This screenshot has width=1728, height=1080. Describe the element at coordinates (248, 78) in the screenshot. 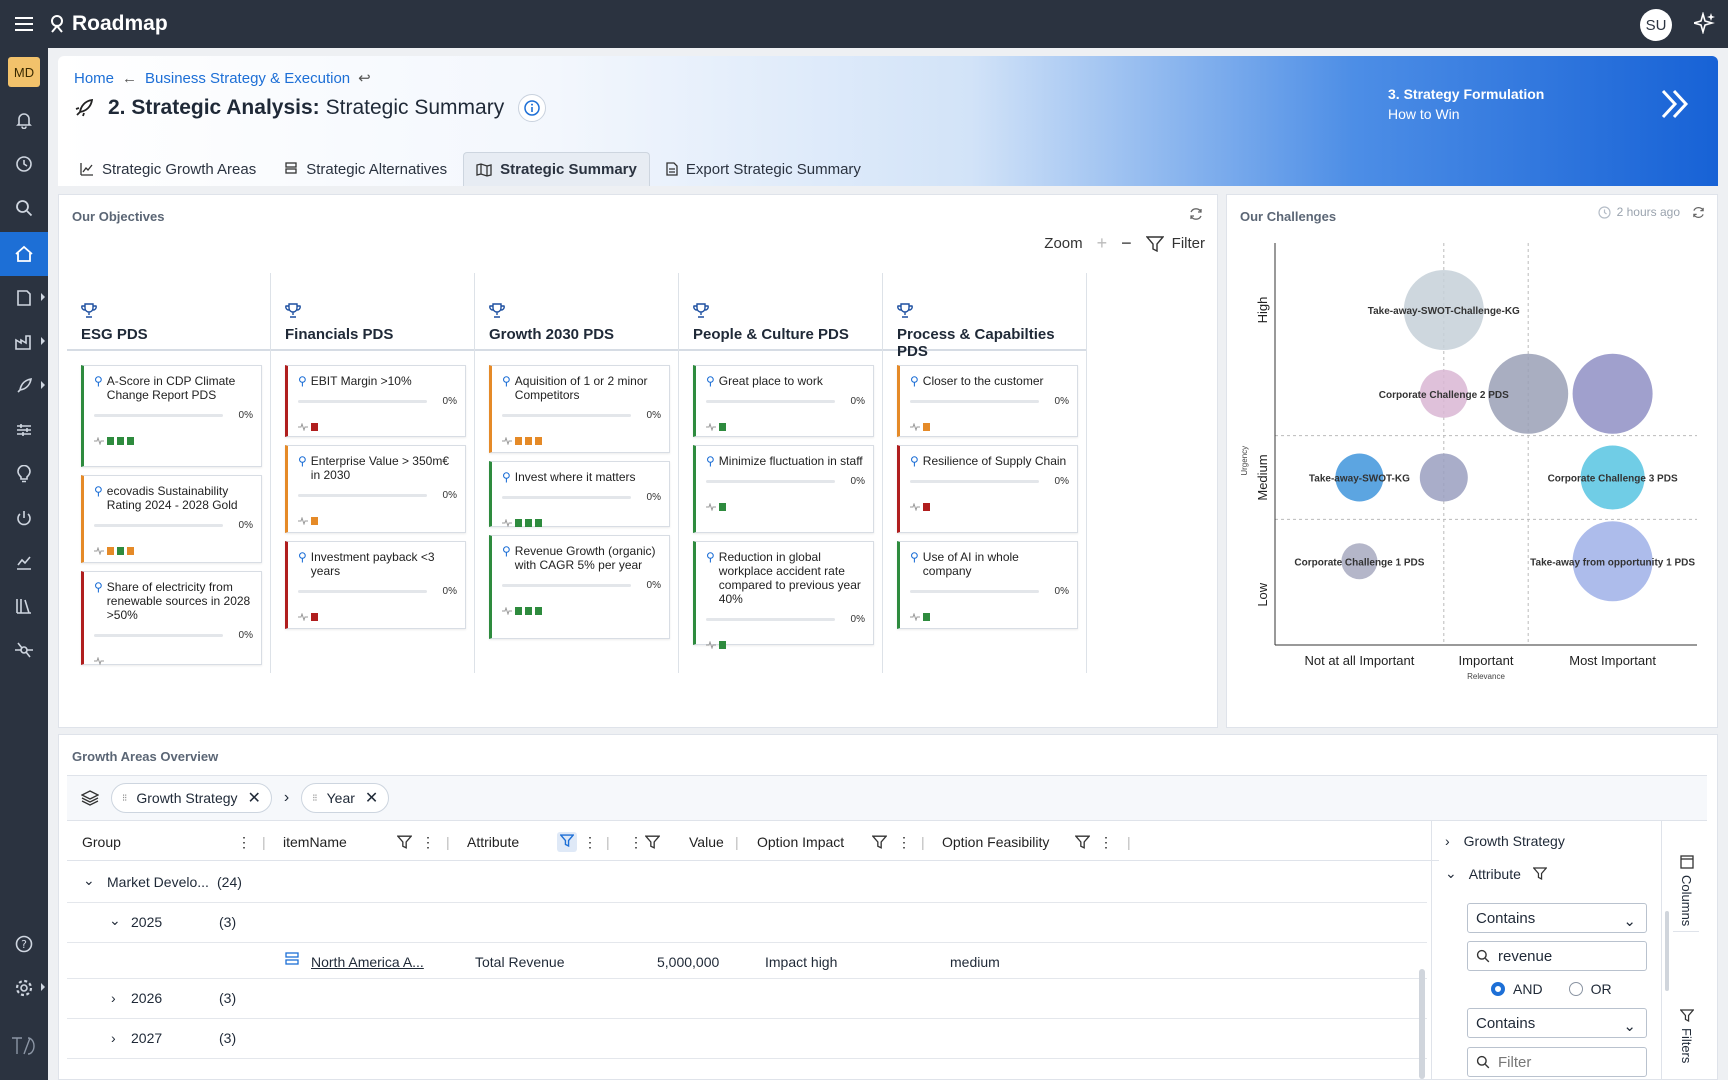

I see `breadcrumb-parent-link: Business Strategy & Execution` at that location.